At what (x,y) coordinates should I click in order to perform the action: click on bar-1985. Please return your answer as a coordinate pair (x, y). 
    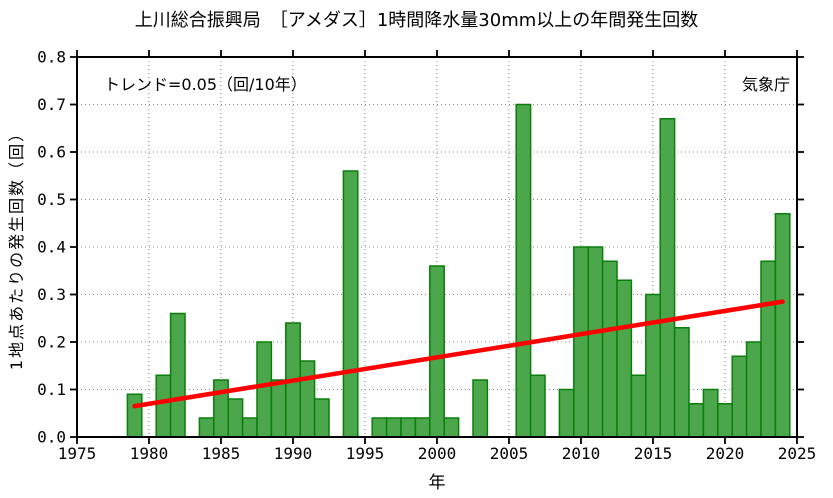
    Looking at the image, I should click on (221, 408).